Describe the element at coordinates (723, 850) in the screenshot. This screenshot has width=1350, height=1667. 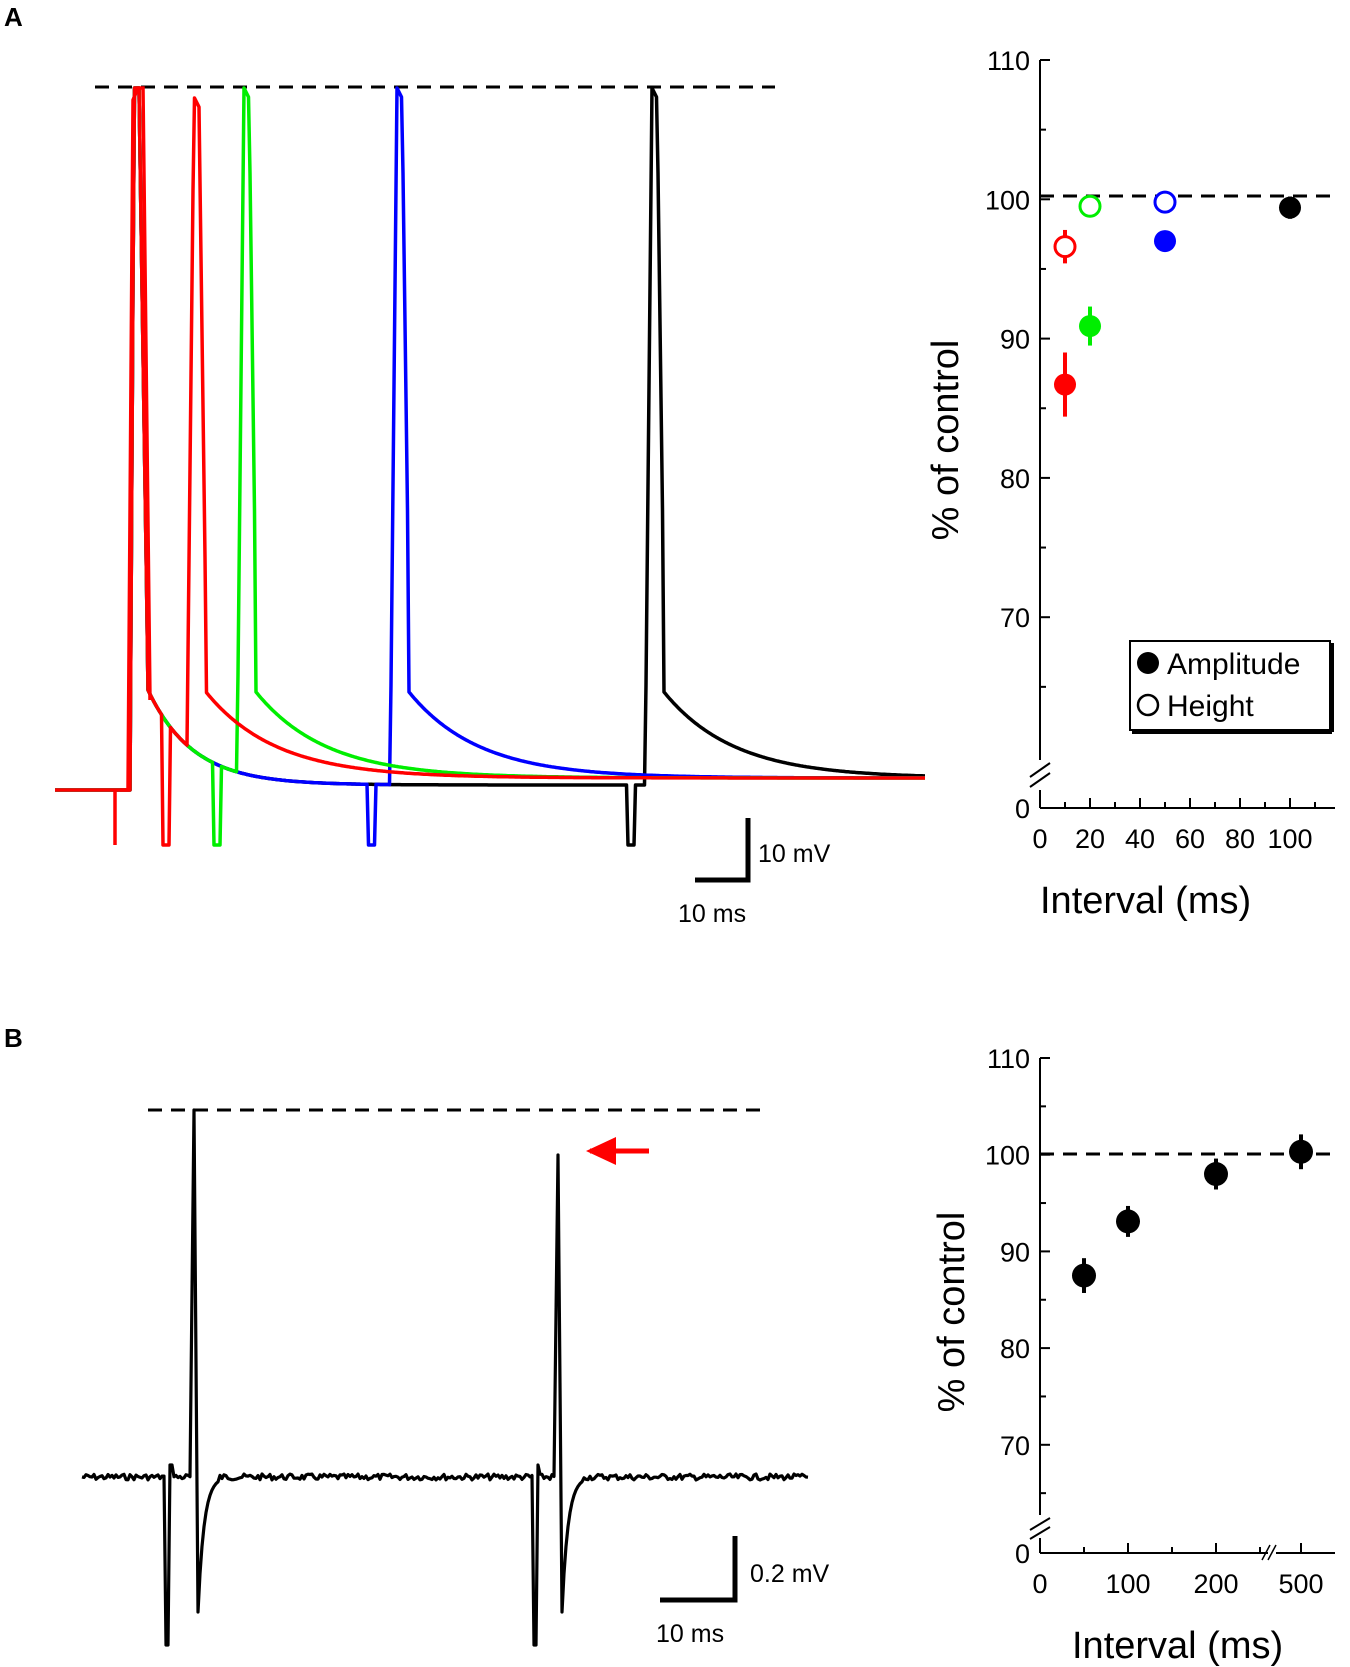
I see `scalebar-a-lines` at that location.